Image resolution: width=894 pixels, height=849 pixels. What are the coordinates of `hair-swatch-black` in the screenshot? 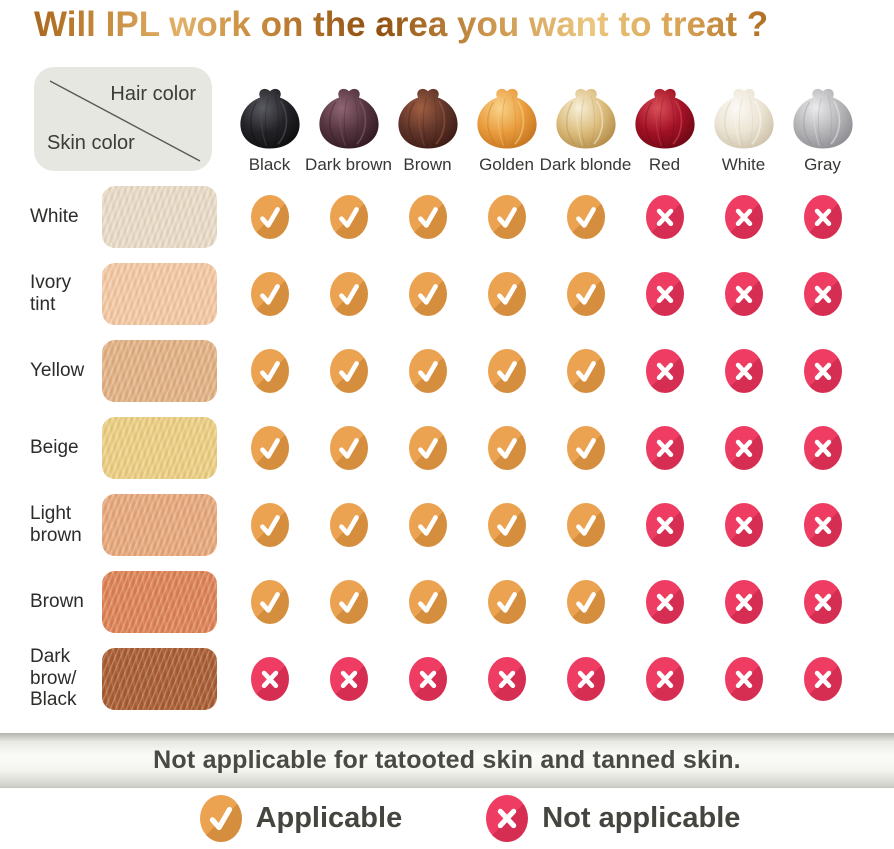 It's located at (270, 119).